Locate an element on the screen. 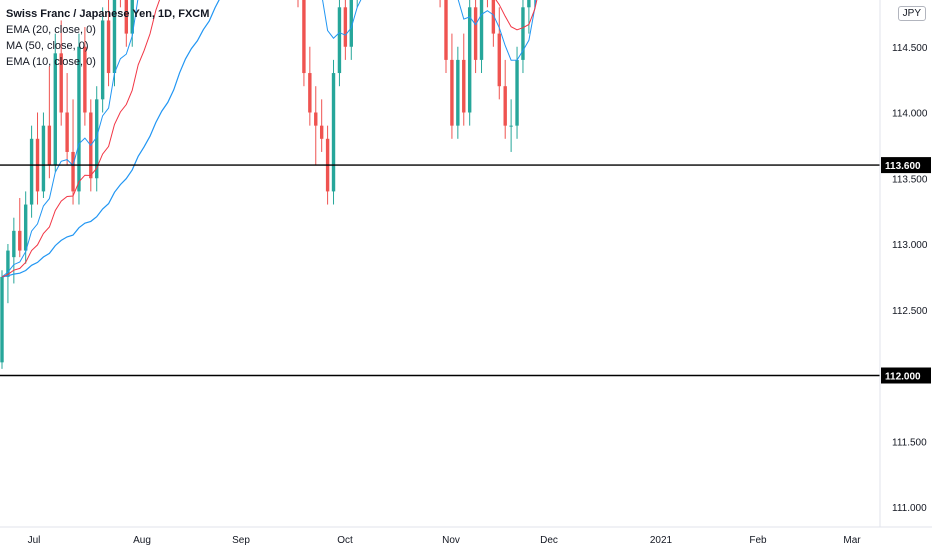  time-tick-label: 2021 is located at coordinates (661, 540).